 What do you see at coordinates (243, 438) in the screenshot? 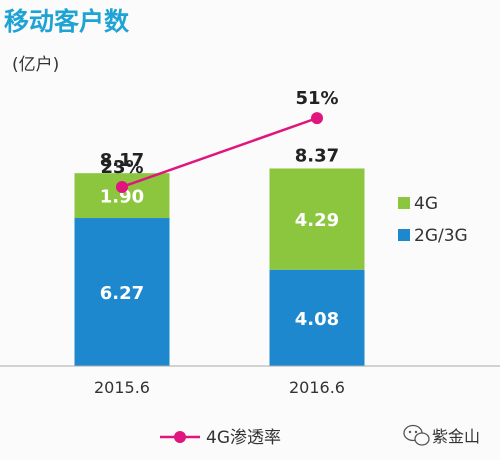
I see `penetration-legend-label: 4G渗透率` at bounding box center [243, 438].